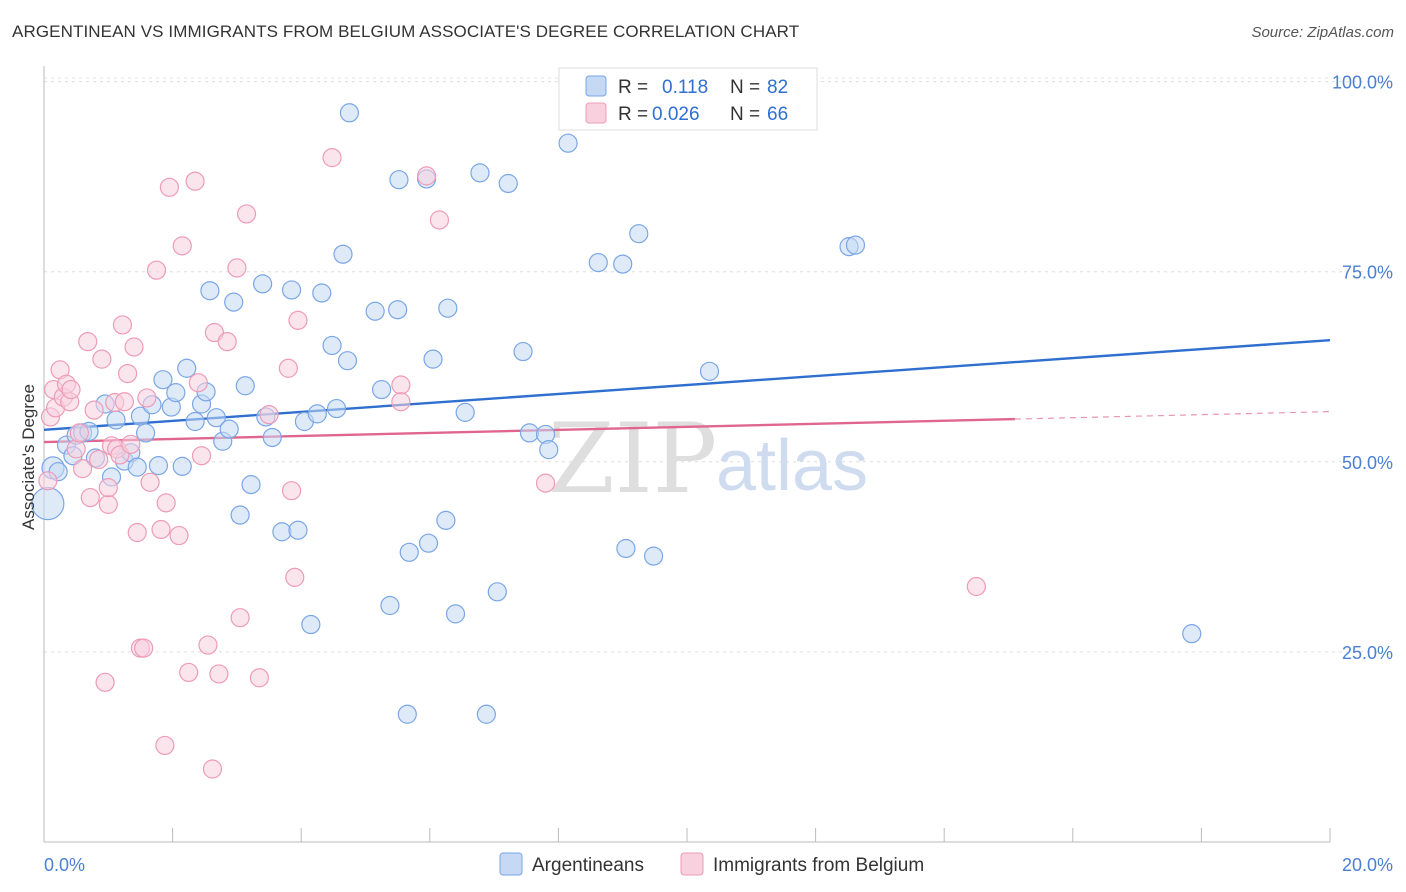  Describe the element at coordinates (685, 87) in the screenshot. I see `stats-r-value-1: 0.118` at that location.